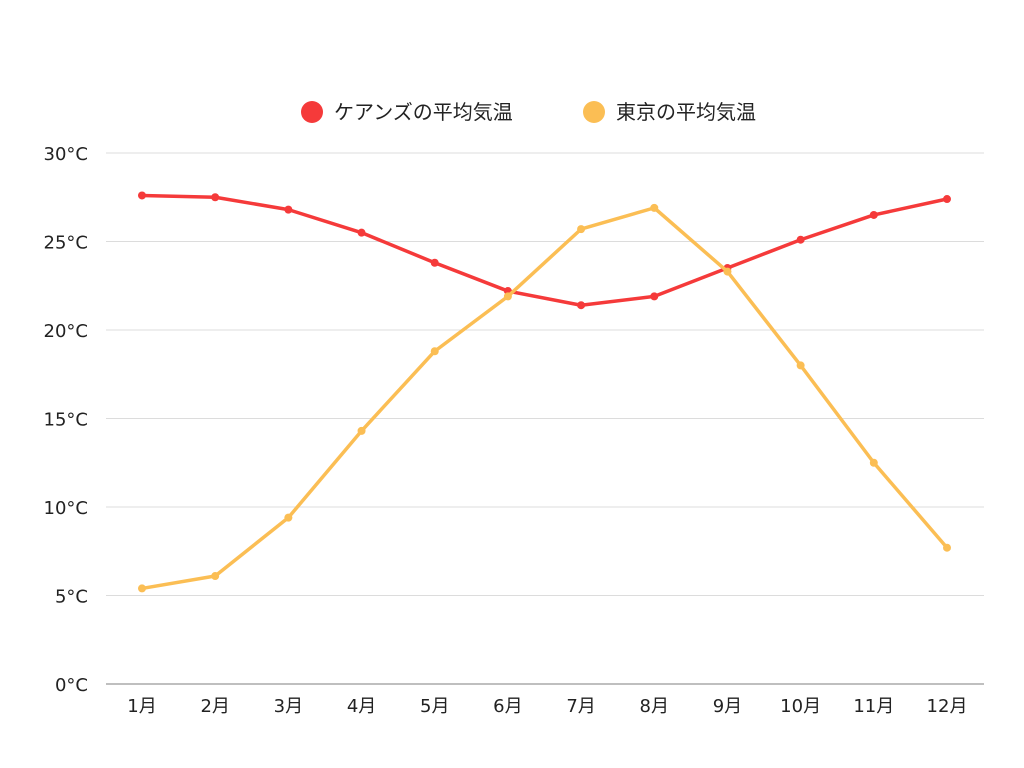 This screenshot has height=768, width=1024. What do you see at coordinates (66, 331) in the screenshot?
I see `y-tick-label: 20°C` at bounding box center [66, 331].